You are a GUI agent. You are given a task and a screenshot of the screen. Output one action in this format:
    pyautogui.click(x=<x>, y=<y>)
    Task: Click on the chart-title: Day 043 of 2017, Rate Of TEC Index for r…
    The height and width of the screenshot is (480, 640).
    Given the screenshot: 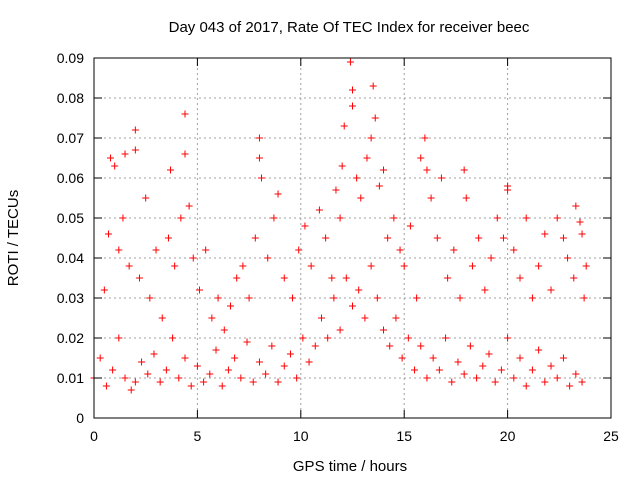 What is the action you would take?
    pyautogui.click(x=349, y=27)
    